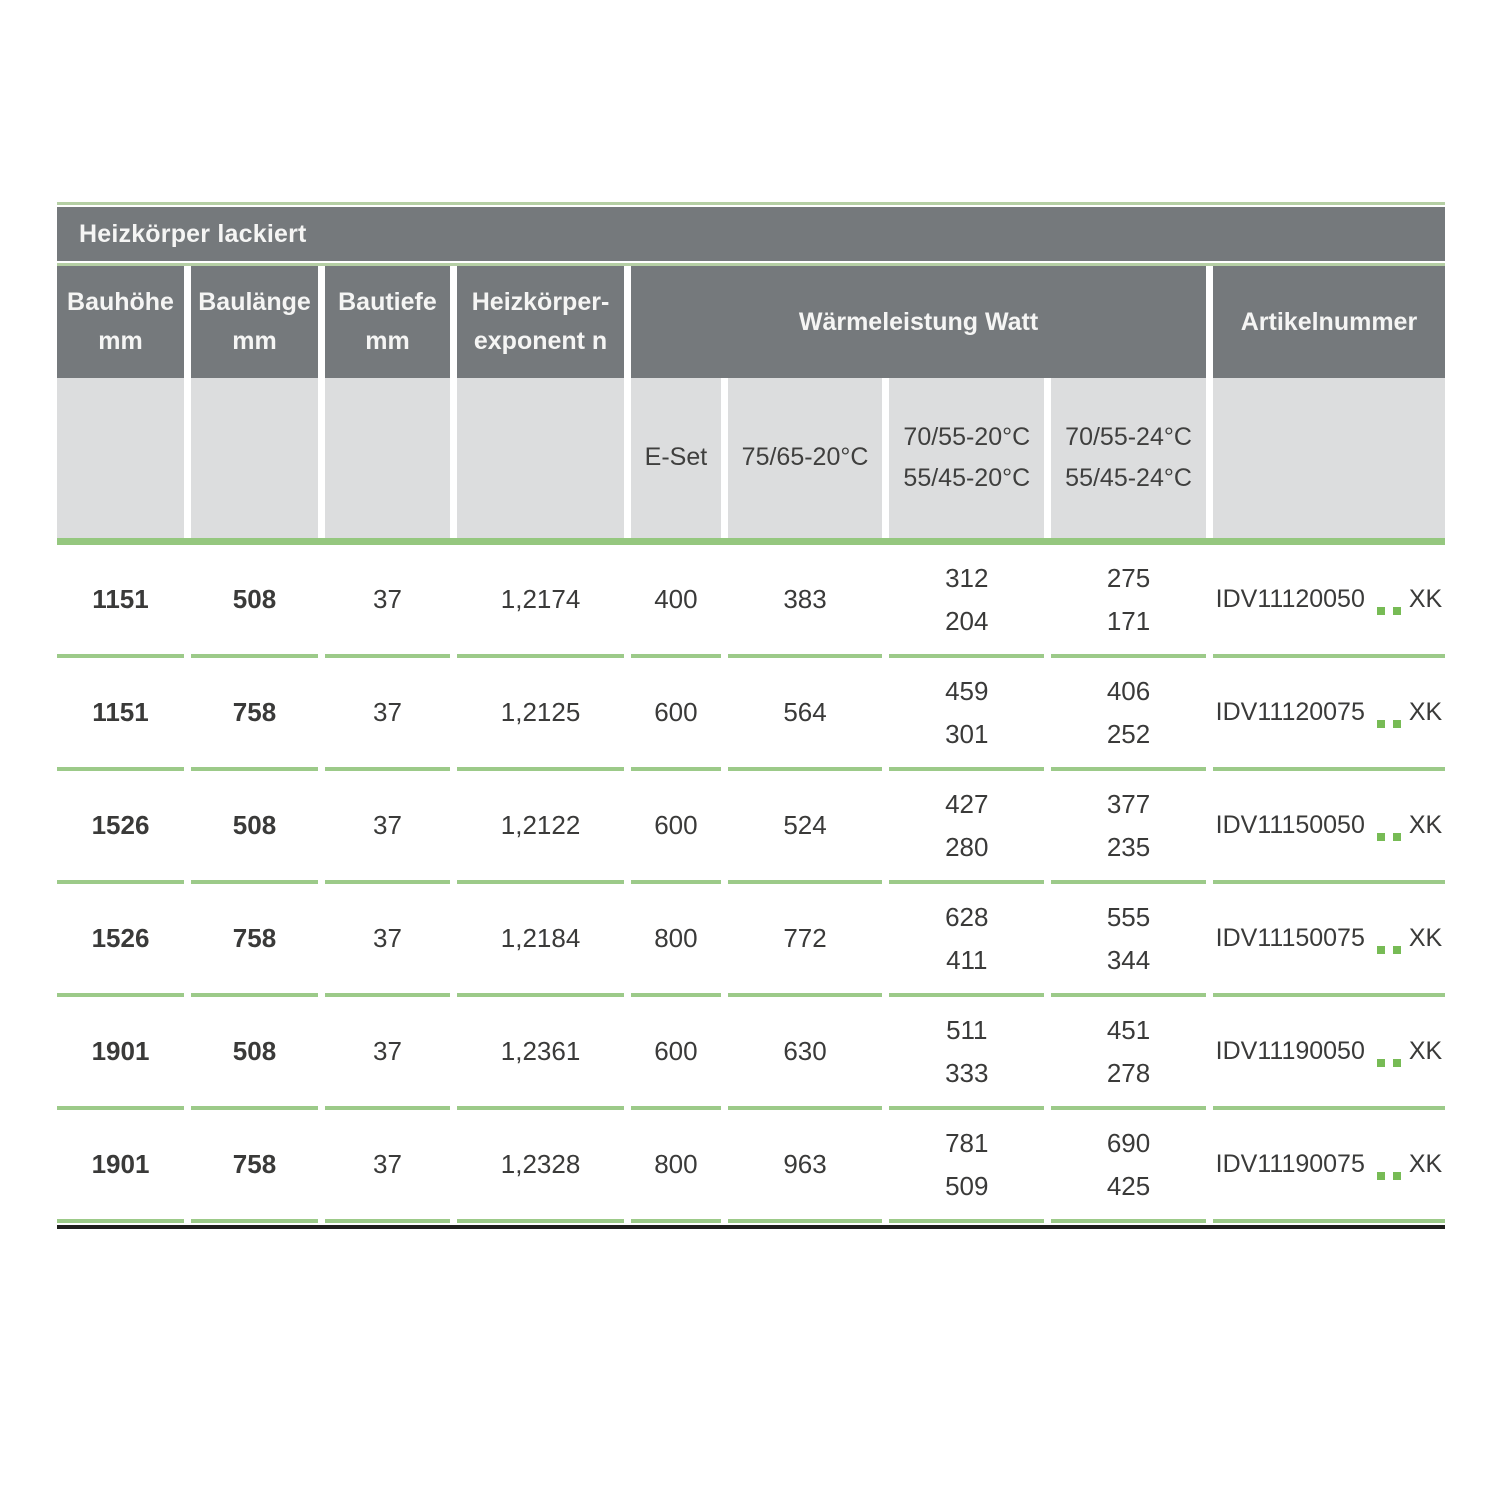 This screenshot has height=1500, width=1500. Describe the element at coordinates (1290, 598) in the screenshot. I see `article-code: IDV11120050` at that location.